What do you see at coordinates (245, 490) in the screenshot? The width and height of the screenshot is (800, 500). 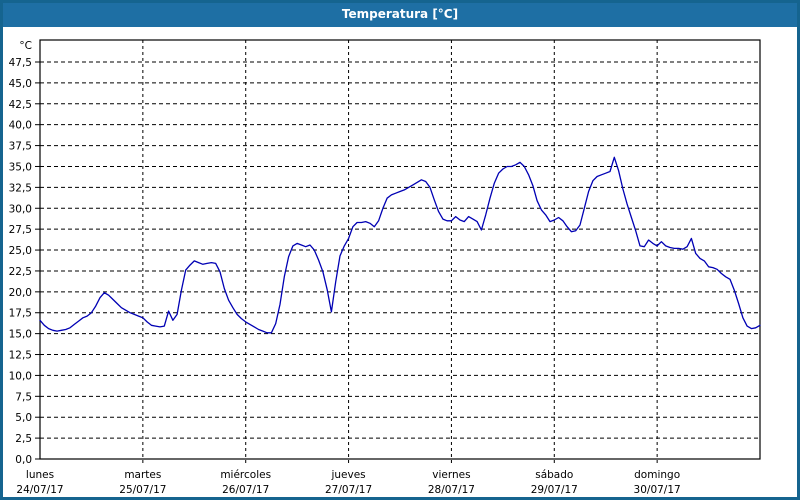 I see `x-axis-date-label: 26/07/17` at bounding box center [245, 490].